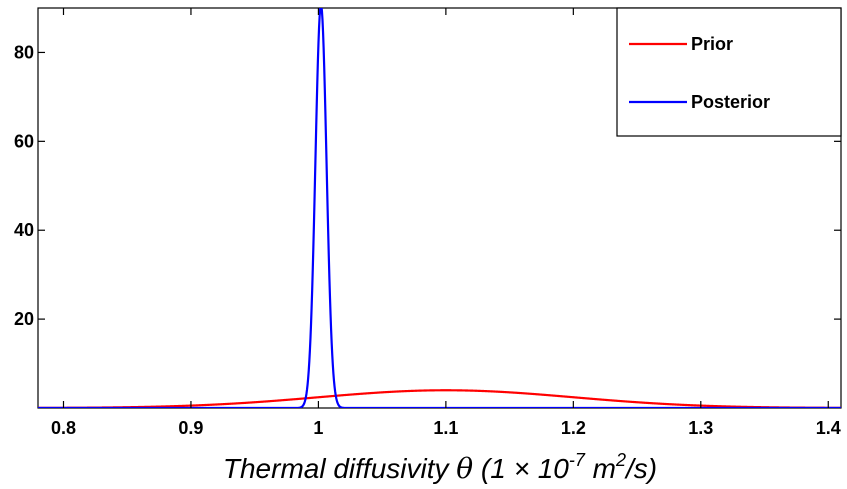 Image resolution: width=847 pixels, height=489 pixels. I want to click on x-axis-label-suffix: /s), so click(640, 468).